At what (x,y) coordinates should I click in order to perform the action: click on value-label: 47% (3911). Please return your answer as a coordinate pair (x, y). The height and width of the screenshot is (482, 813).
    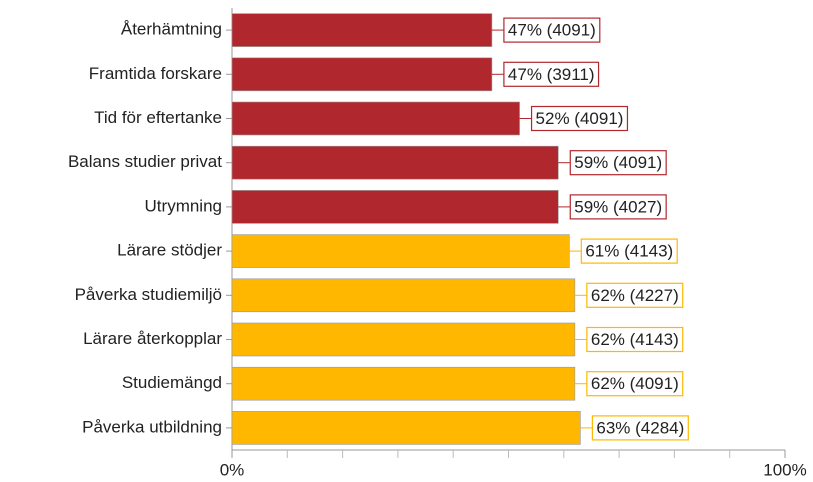
    Looking at the image, I should click on (551, 74).